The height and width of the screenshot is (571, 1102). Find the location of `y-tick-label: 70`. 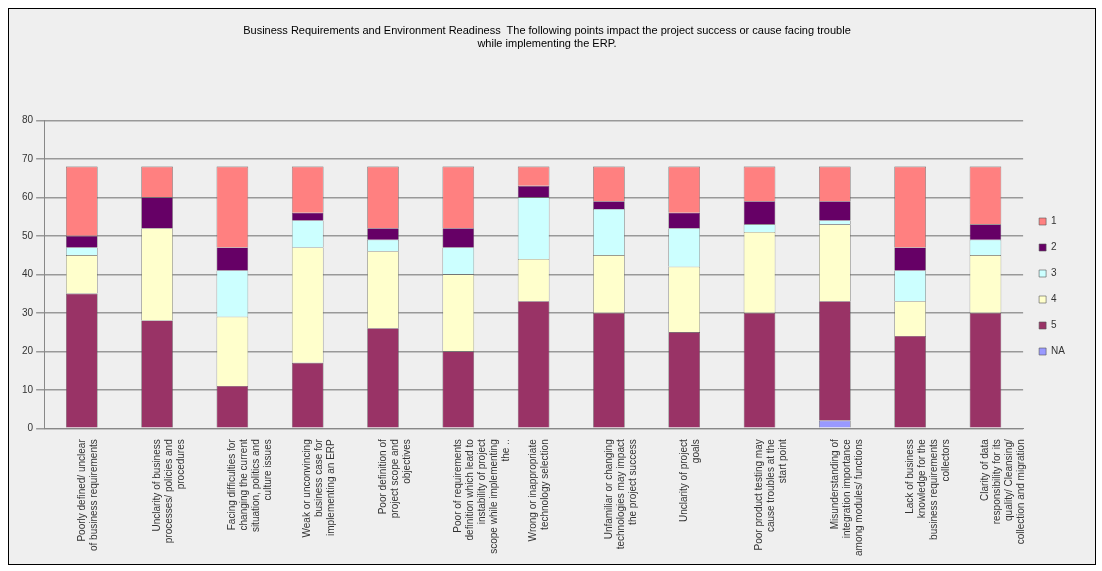

y-tick-label: 70 is located at coordinates (28, 158).